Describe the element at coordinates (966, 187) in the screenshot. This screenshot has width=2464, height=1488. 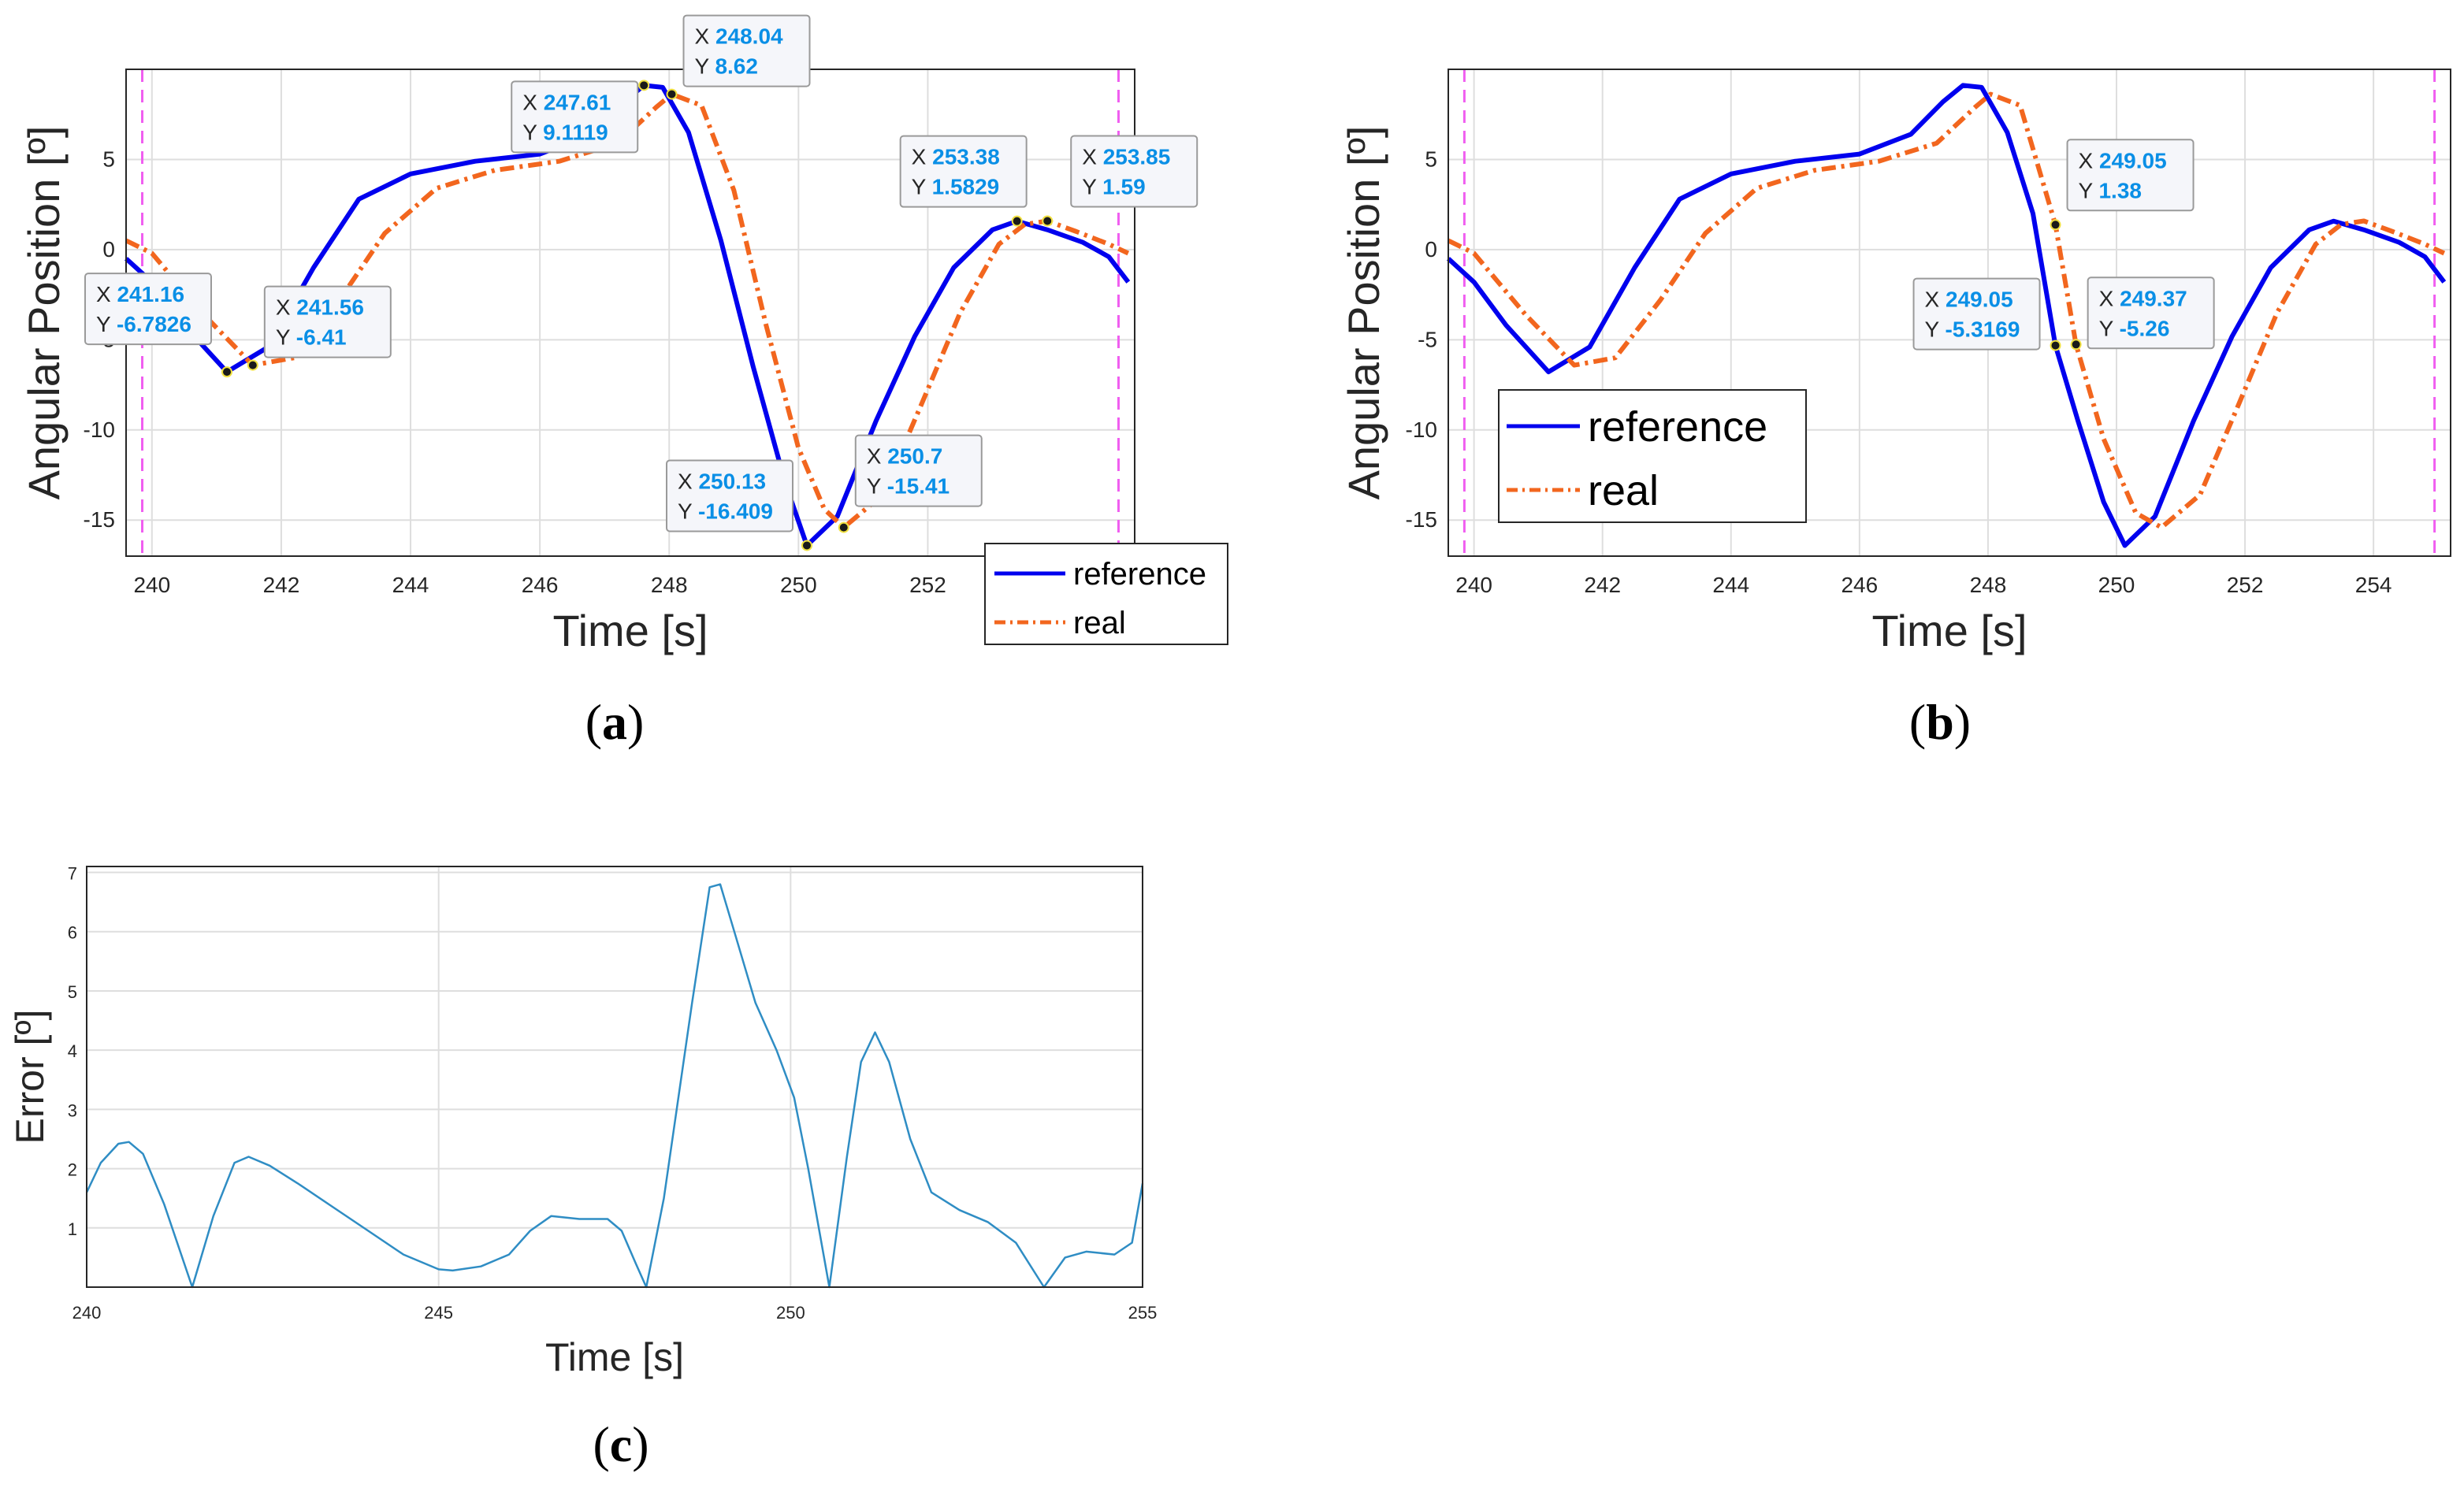
I see `datatip-y-value: 1.5829` at that location.